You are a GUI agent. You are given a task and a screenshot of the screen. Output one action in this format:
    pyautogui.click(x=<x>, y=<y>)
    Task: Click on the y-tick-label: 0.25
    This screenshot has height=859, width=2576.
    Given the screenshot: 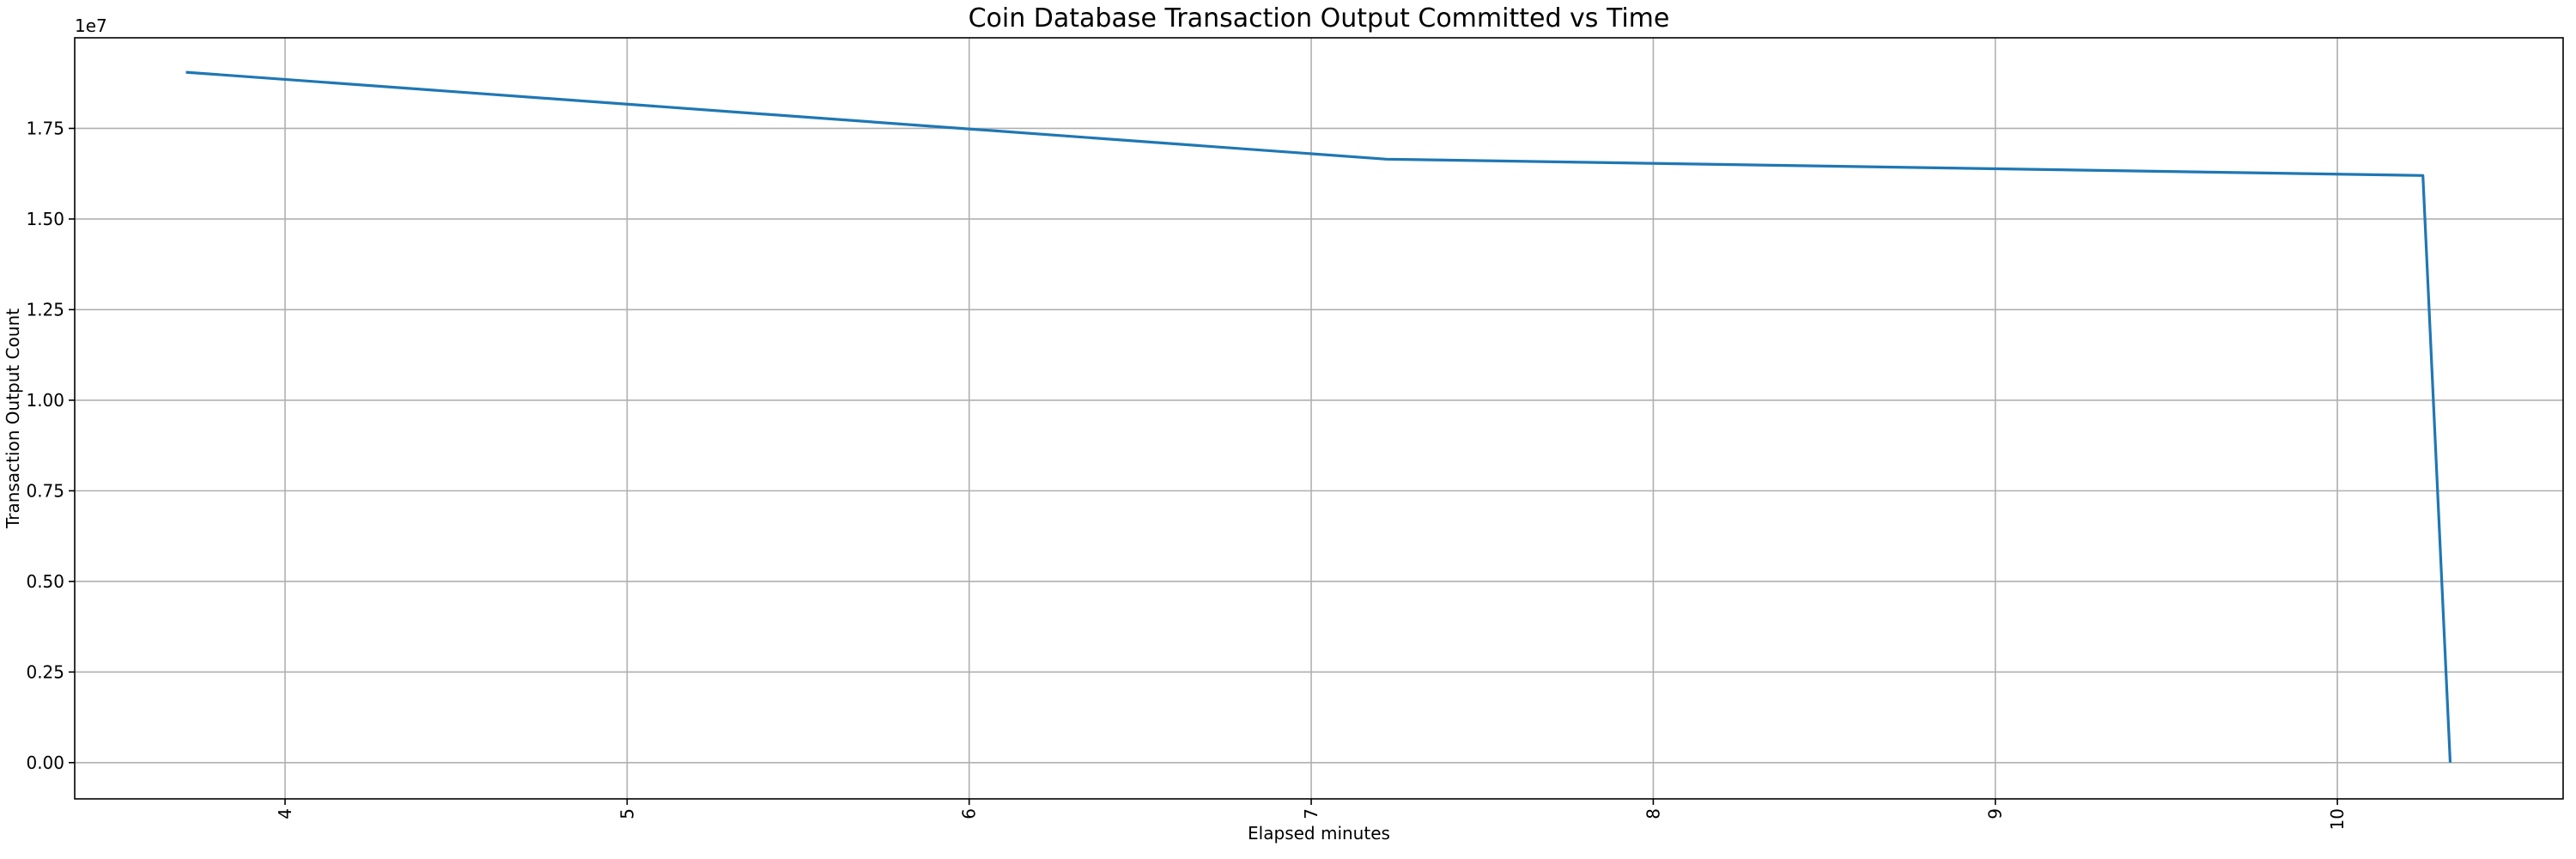 What is the action you would take?
    pyautogui.click(x=45, y=671)
    